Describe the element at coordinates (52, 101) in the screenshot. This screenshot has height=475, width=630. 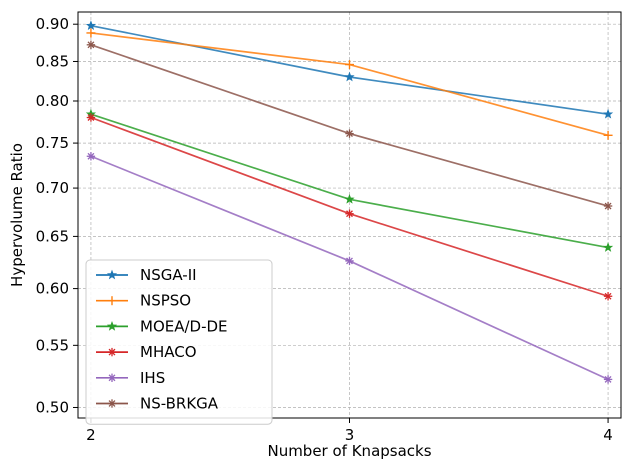
I see `y-tick-label: 0.80` at that location.